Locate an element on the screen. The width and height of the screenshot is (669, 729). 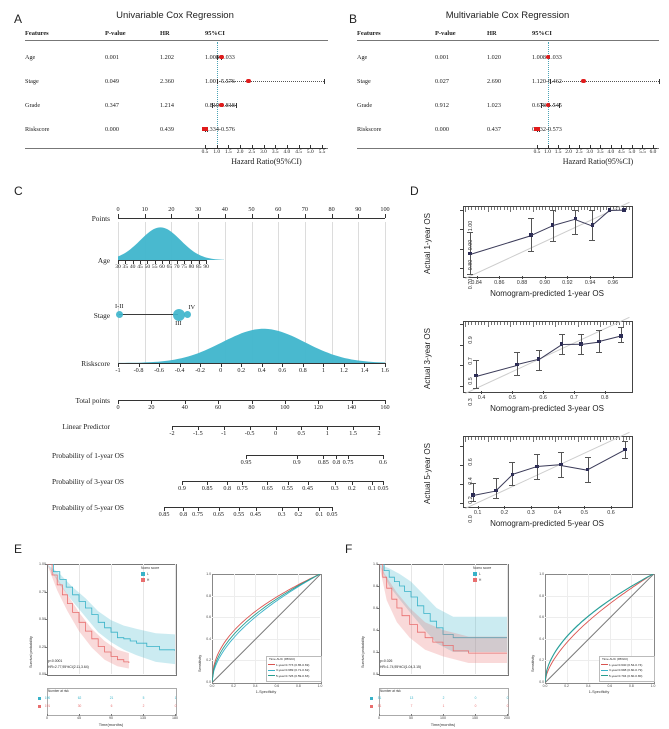
forest-column-header: P-value is located at coordinates (445, 33).